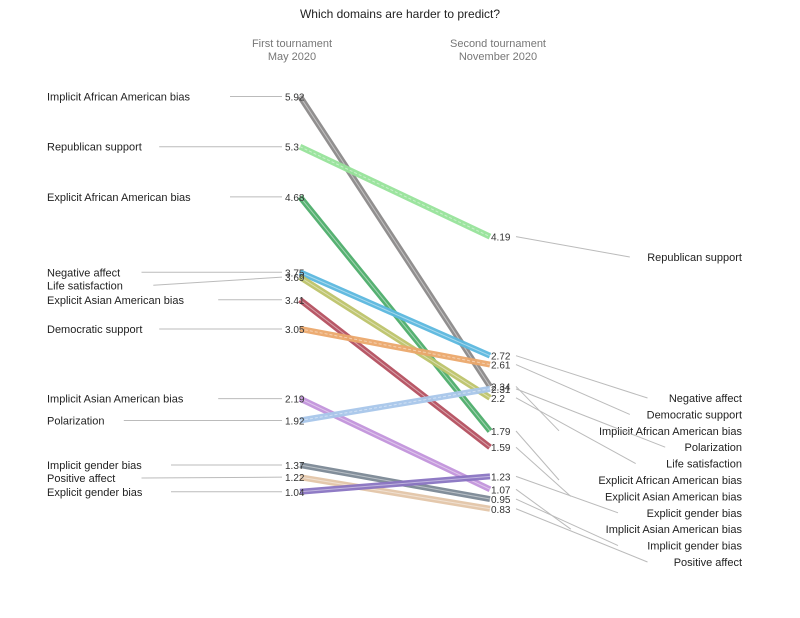 The width and height of the screenshot is (800, 618). I want to click on right-series-label-explicit-gender-bias: Explicit gender bias, so click(695, 514).